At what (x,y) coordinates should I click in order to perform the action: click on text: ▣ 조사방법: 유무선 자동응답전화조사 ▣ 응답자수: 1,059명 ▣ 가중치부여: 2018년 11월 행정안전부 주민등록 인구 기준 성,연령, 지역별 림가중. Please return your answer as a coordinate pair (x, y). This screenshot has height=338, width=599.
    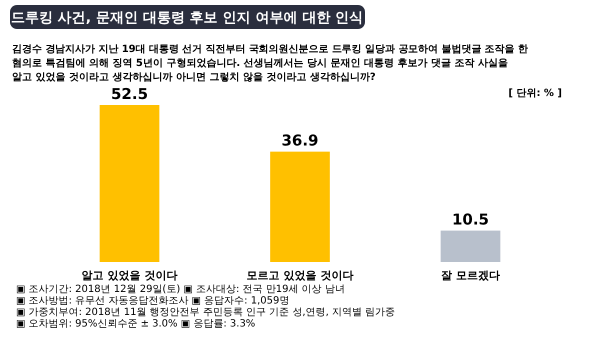
    Looking at the image, I should click on (206, 307).